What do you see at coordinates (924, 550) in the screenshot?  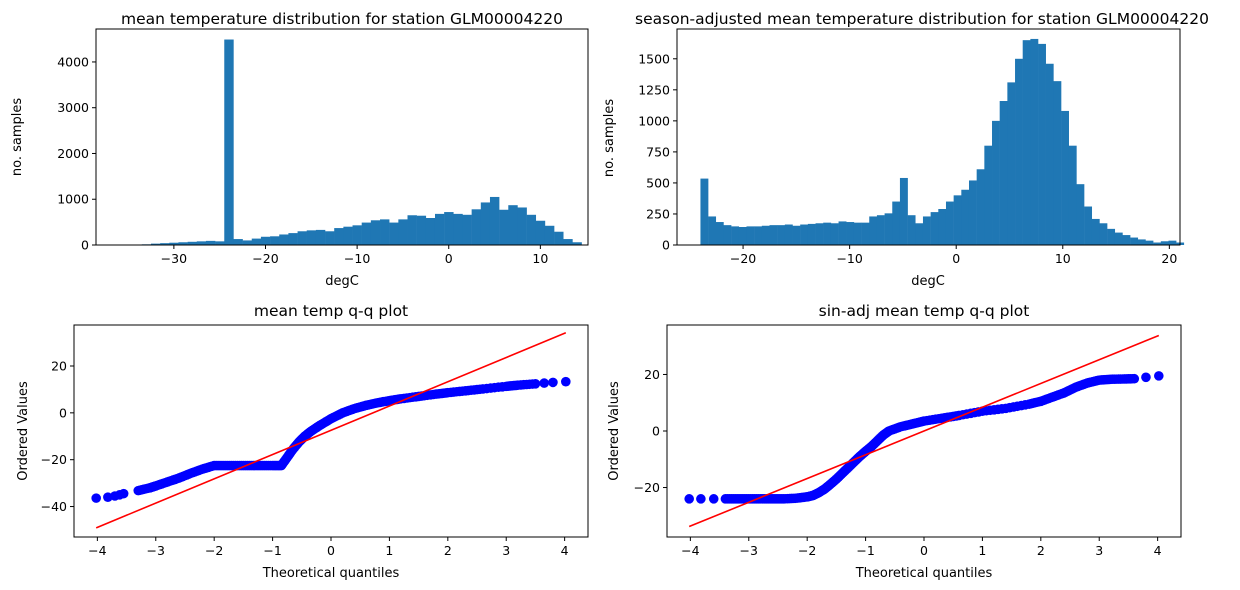 I see `x-tick-label: 0` at bounding box center [924, 550].